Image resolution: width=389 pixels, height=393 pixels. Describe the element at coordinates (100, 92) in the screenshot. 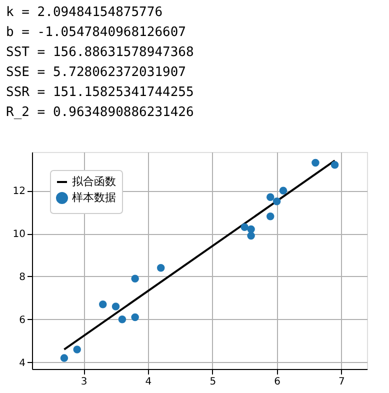

I see `text: SSR = 151.15825341744255` at that location.